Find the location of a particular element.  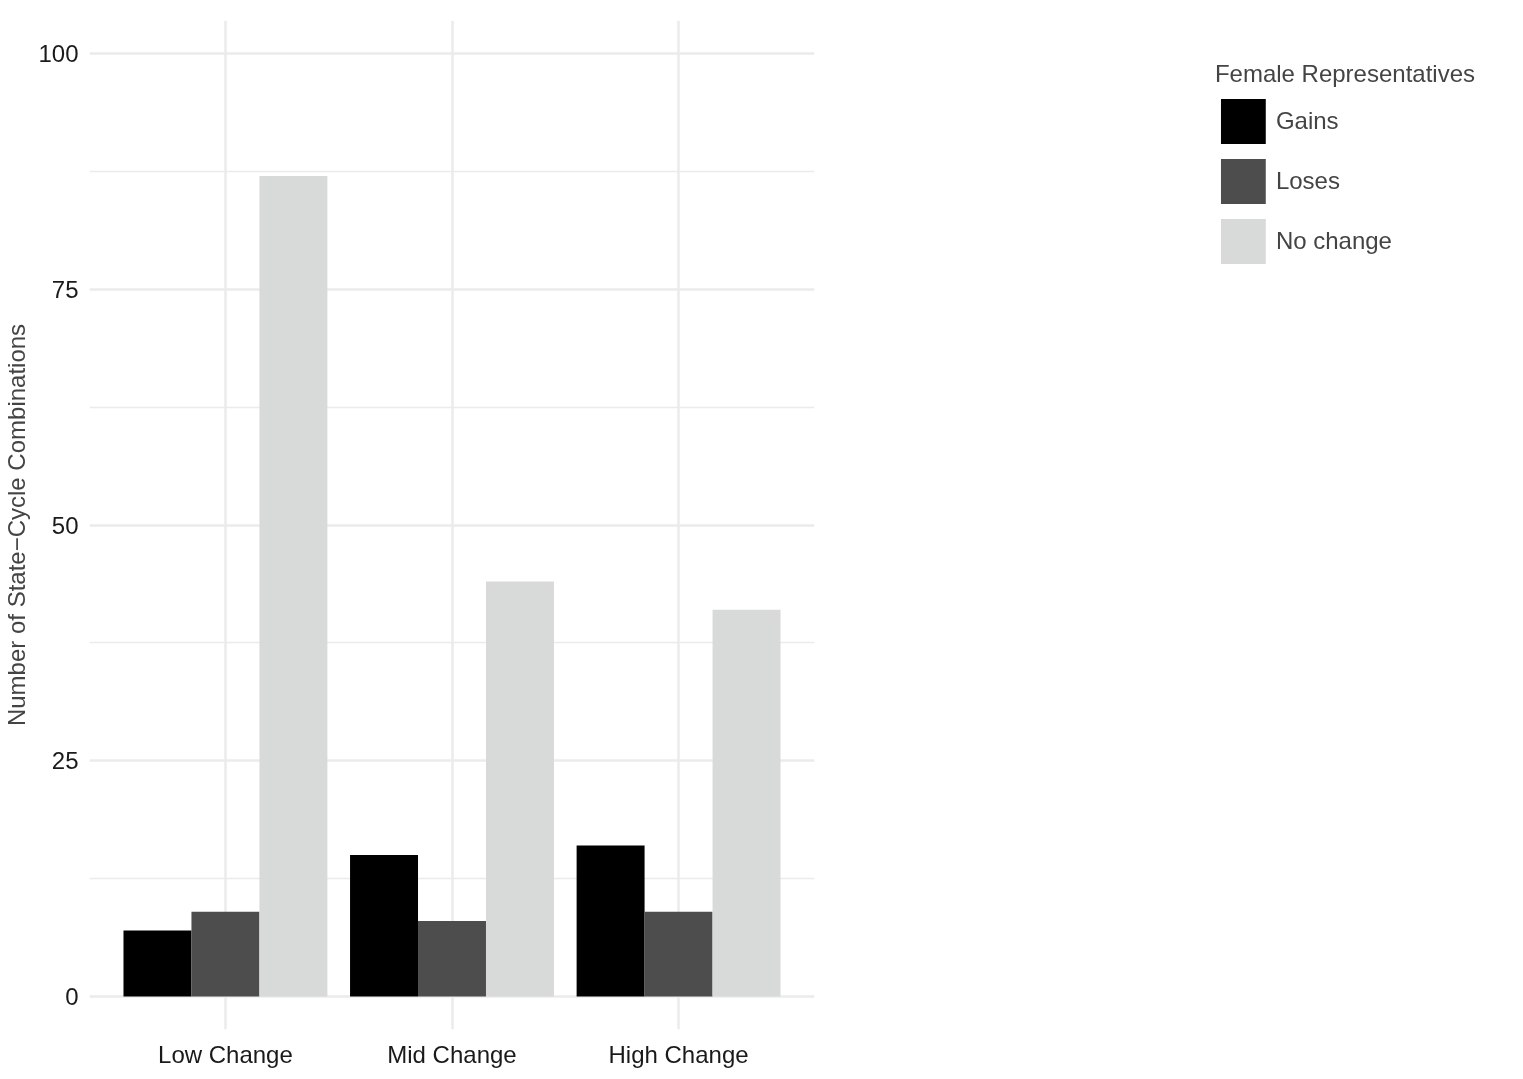

x-tick-label: High Change is located at coordinates (678, 1054).